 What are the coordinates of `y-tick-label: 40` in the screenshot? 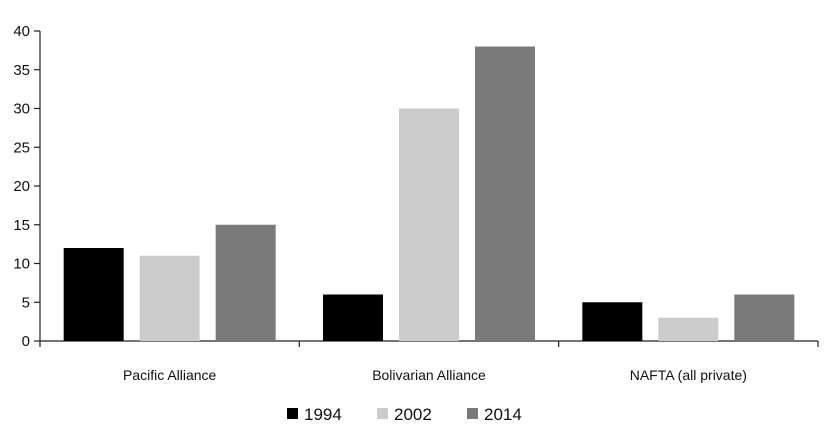 It's located at (21, 31).